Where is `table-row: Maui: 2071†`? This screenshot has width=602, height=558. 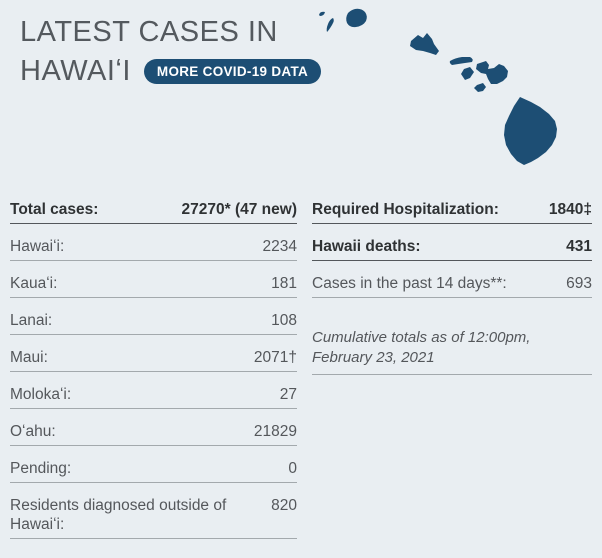 table-row: Maui: 2071† is located at coordinates (153, 360).